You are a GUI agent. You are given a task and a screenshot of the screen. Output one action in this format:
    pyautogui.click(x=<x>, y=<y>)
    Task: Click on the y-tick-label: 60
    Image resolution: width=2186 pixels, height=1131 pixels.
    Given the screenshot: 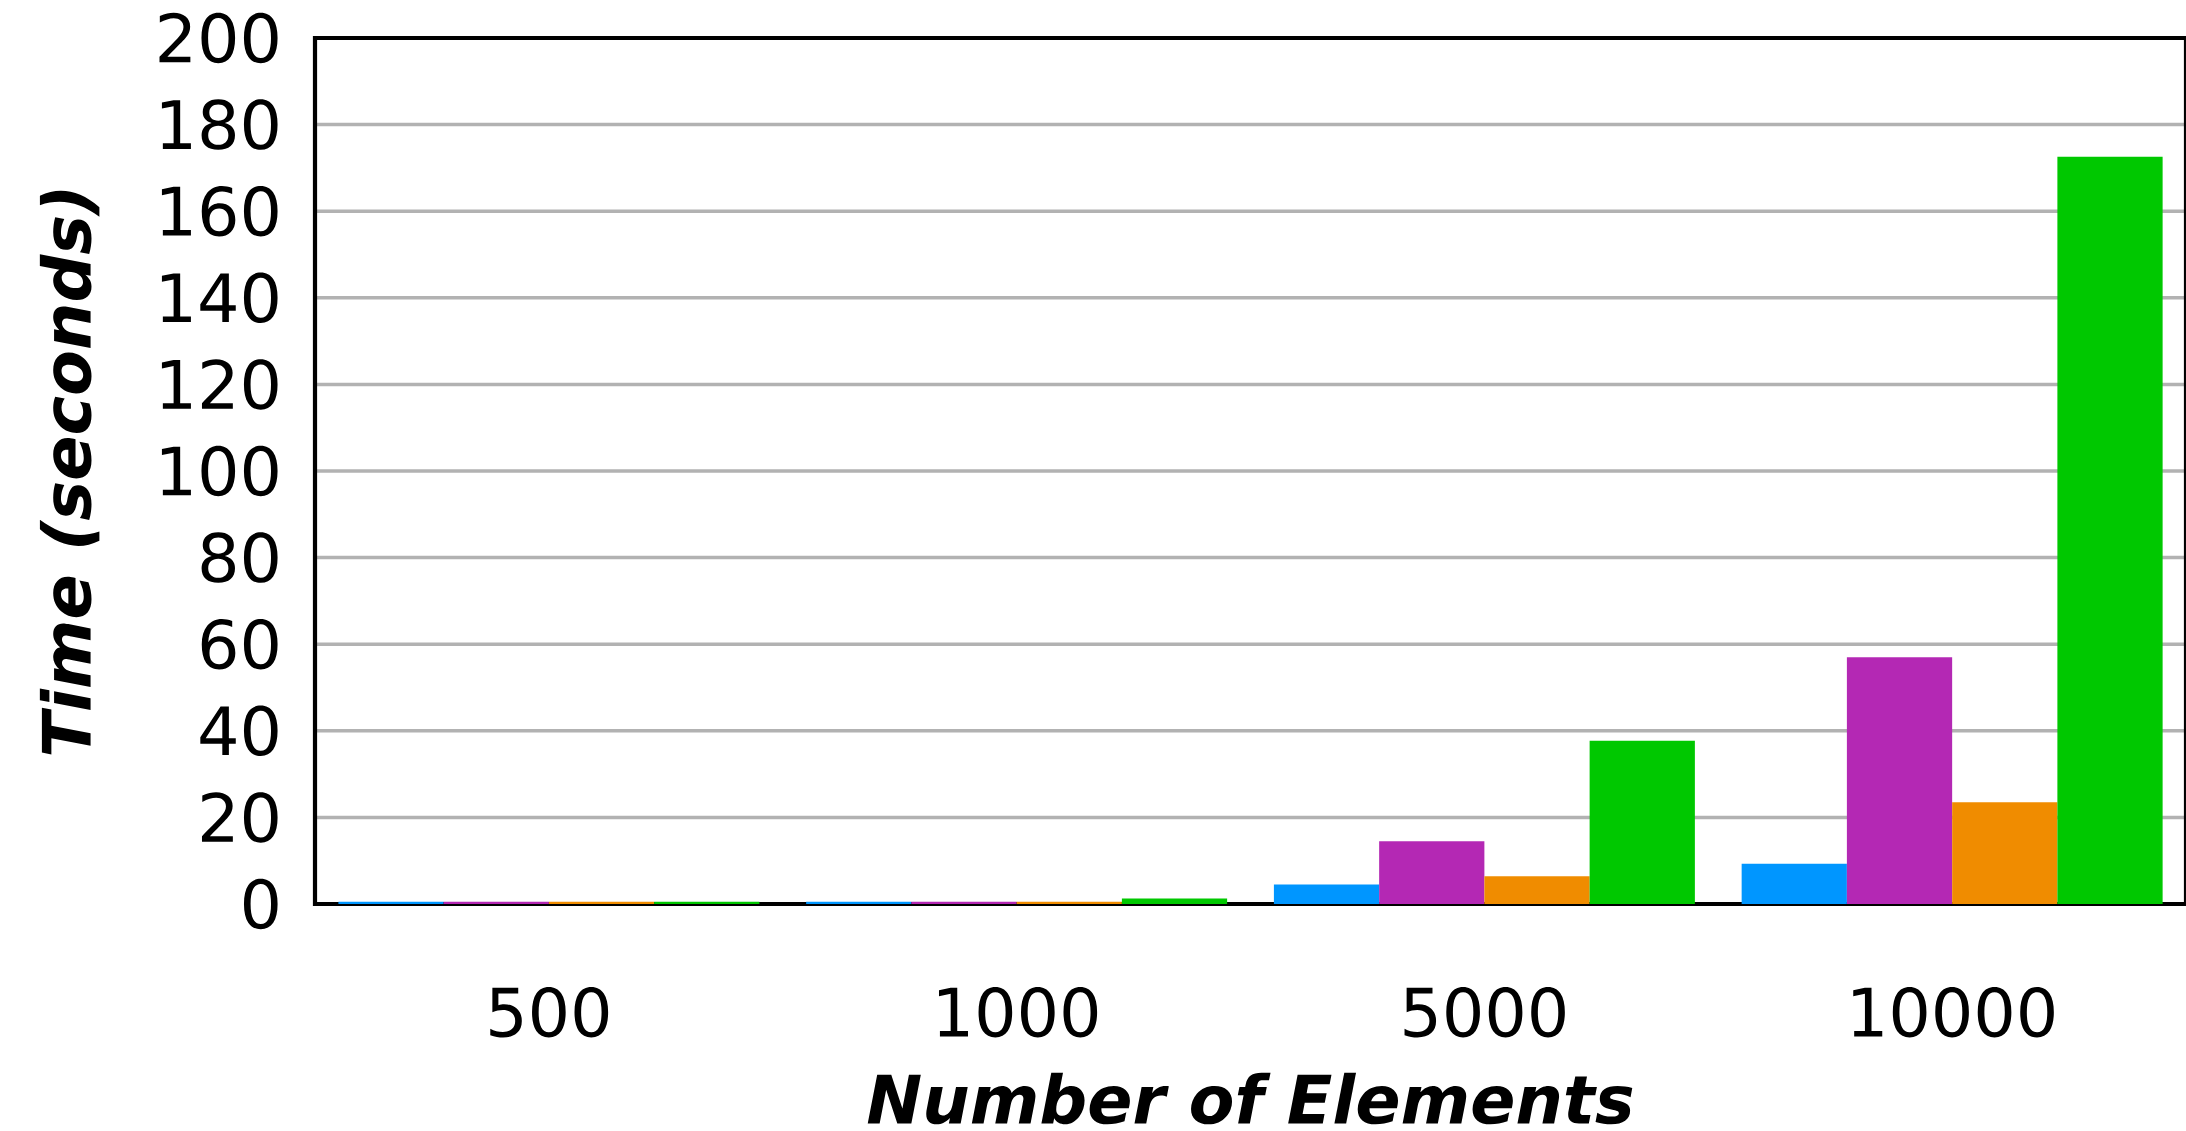 What is the action you would take?
    pyautogui.click(x=239, y=644)
    